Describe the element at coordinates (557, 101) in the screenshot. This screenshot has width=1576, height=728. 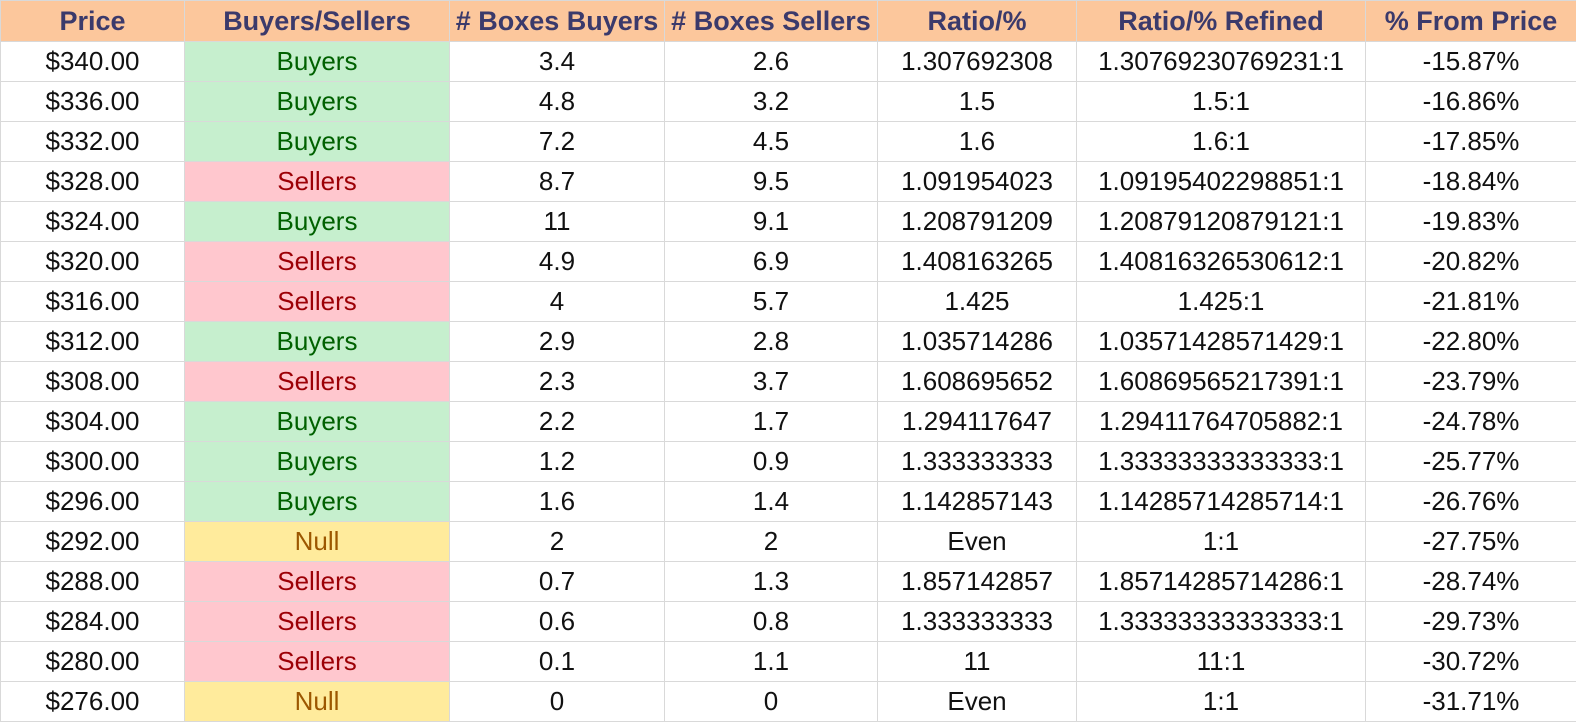
I see `boxes-buyers-cell: 4.8` at that location.